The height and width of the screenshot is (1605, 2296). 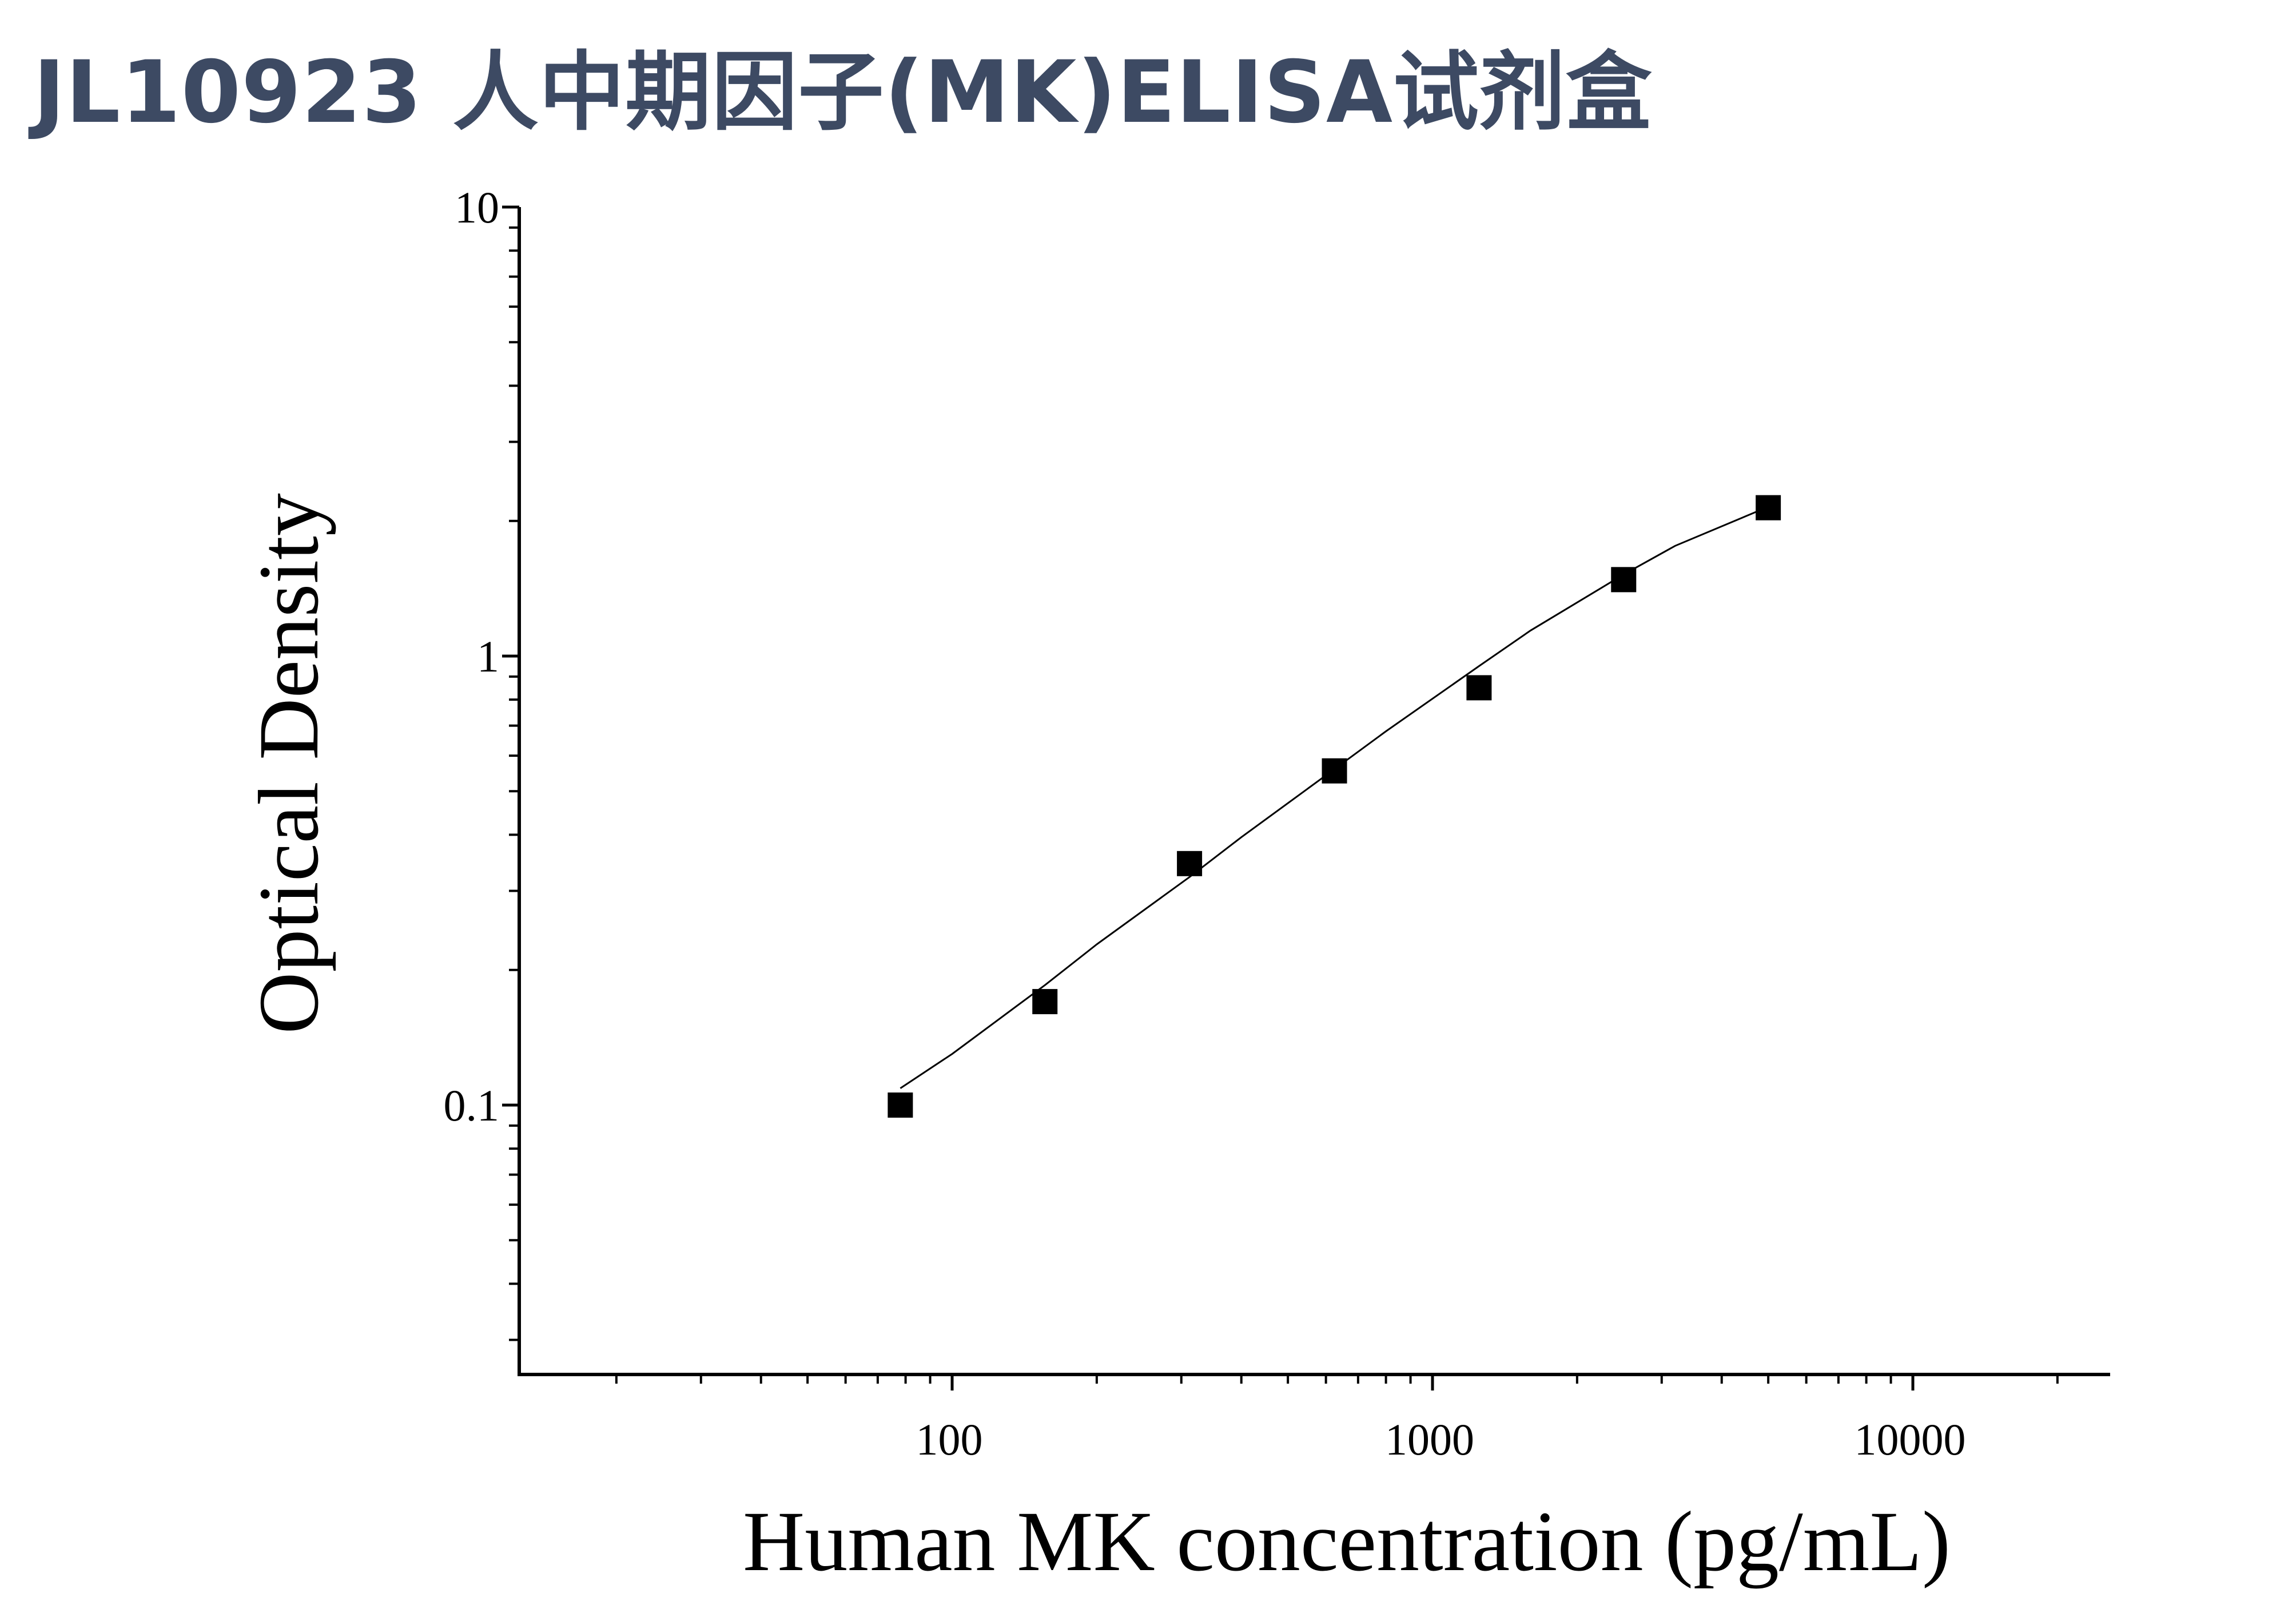 I want to click on y-axis-label: Optical Density, so click(x=288, y=763).